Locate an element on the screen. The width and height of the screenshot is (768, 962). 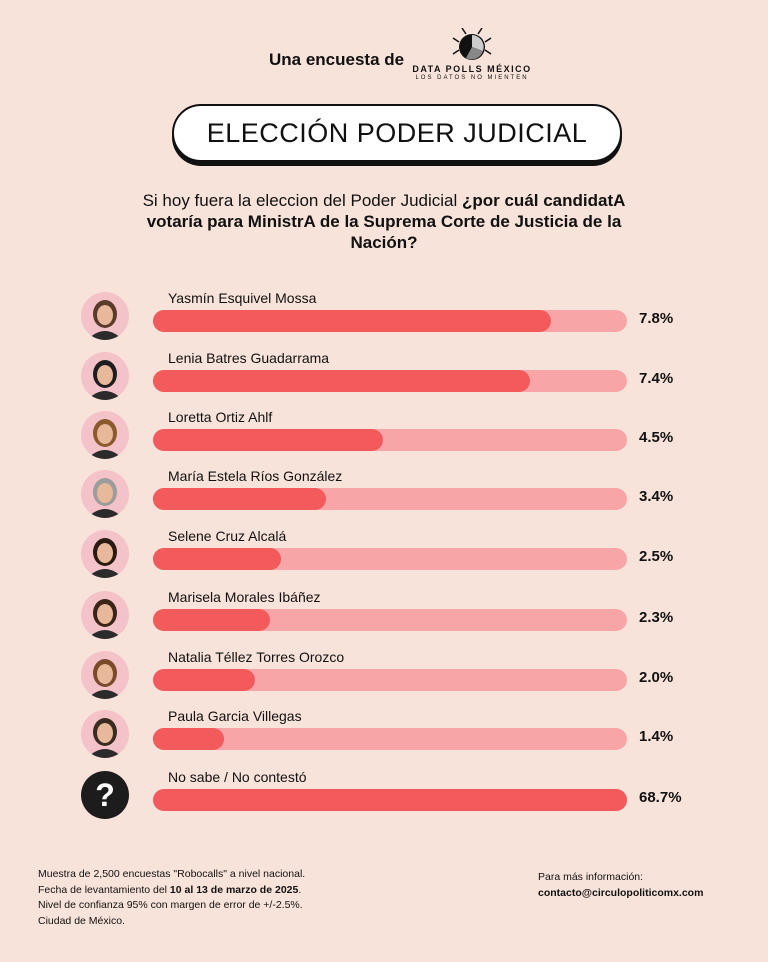
bar-row: Marisela Morales Ibáñez 2.3% is located at coordinates (384, 620).